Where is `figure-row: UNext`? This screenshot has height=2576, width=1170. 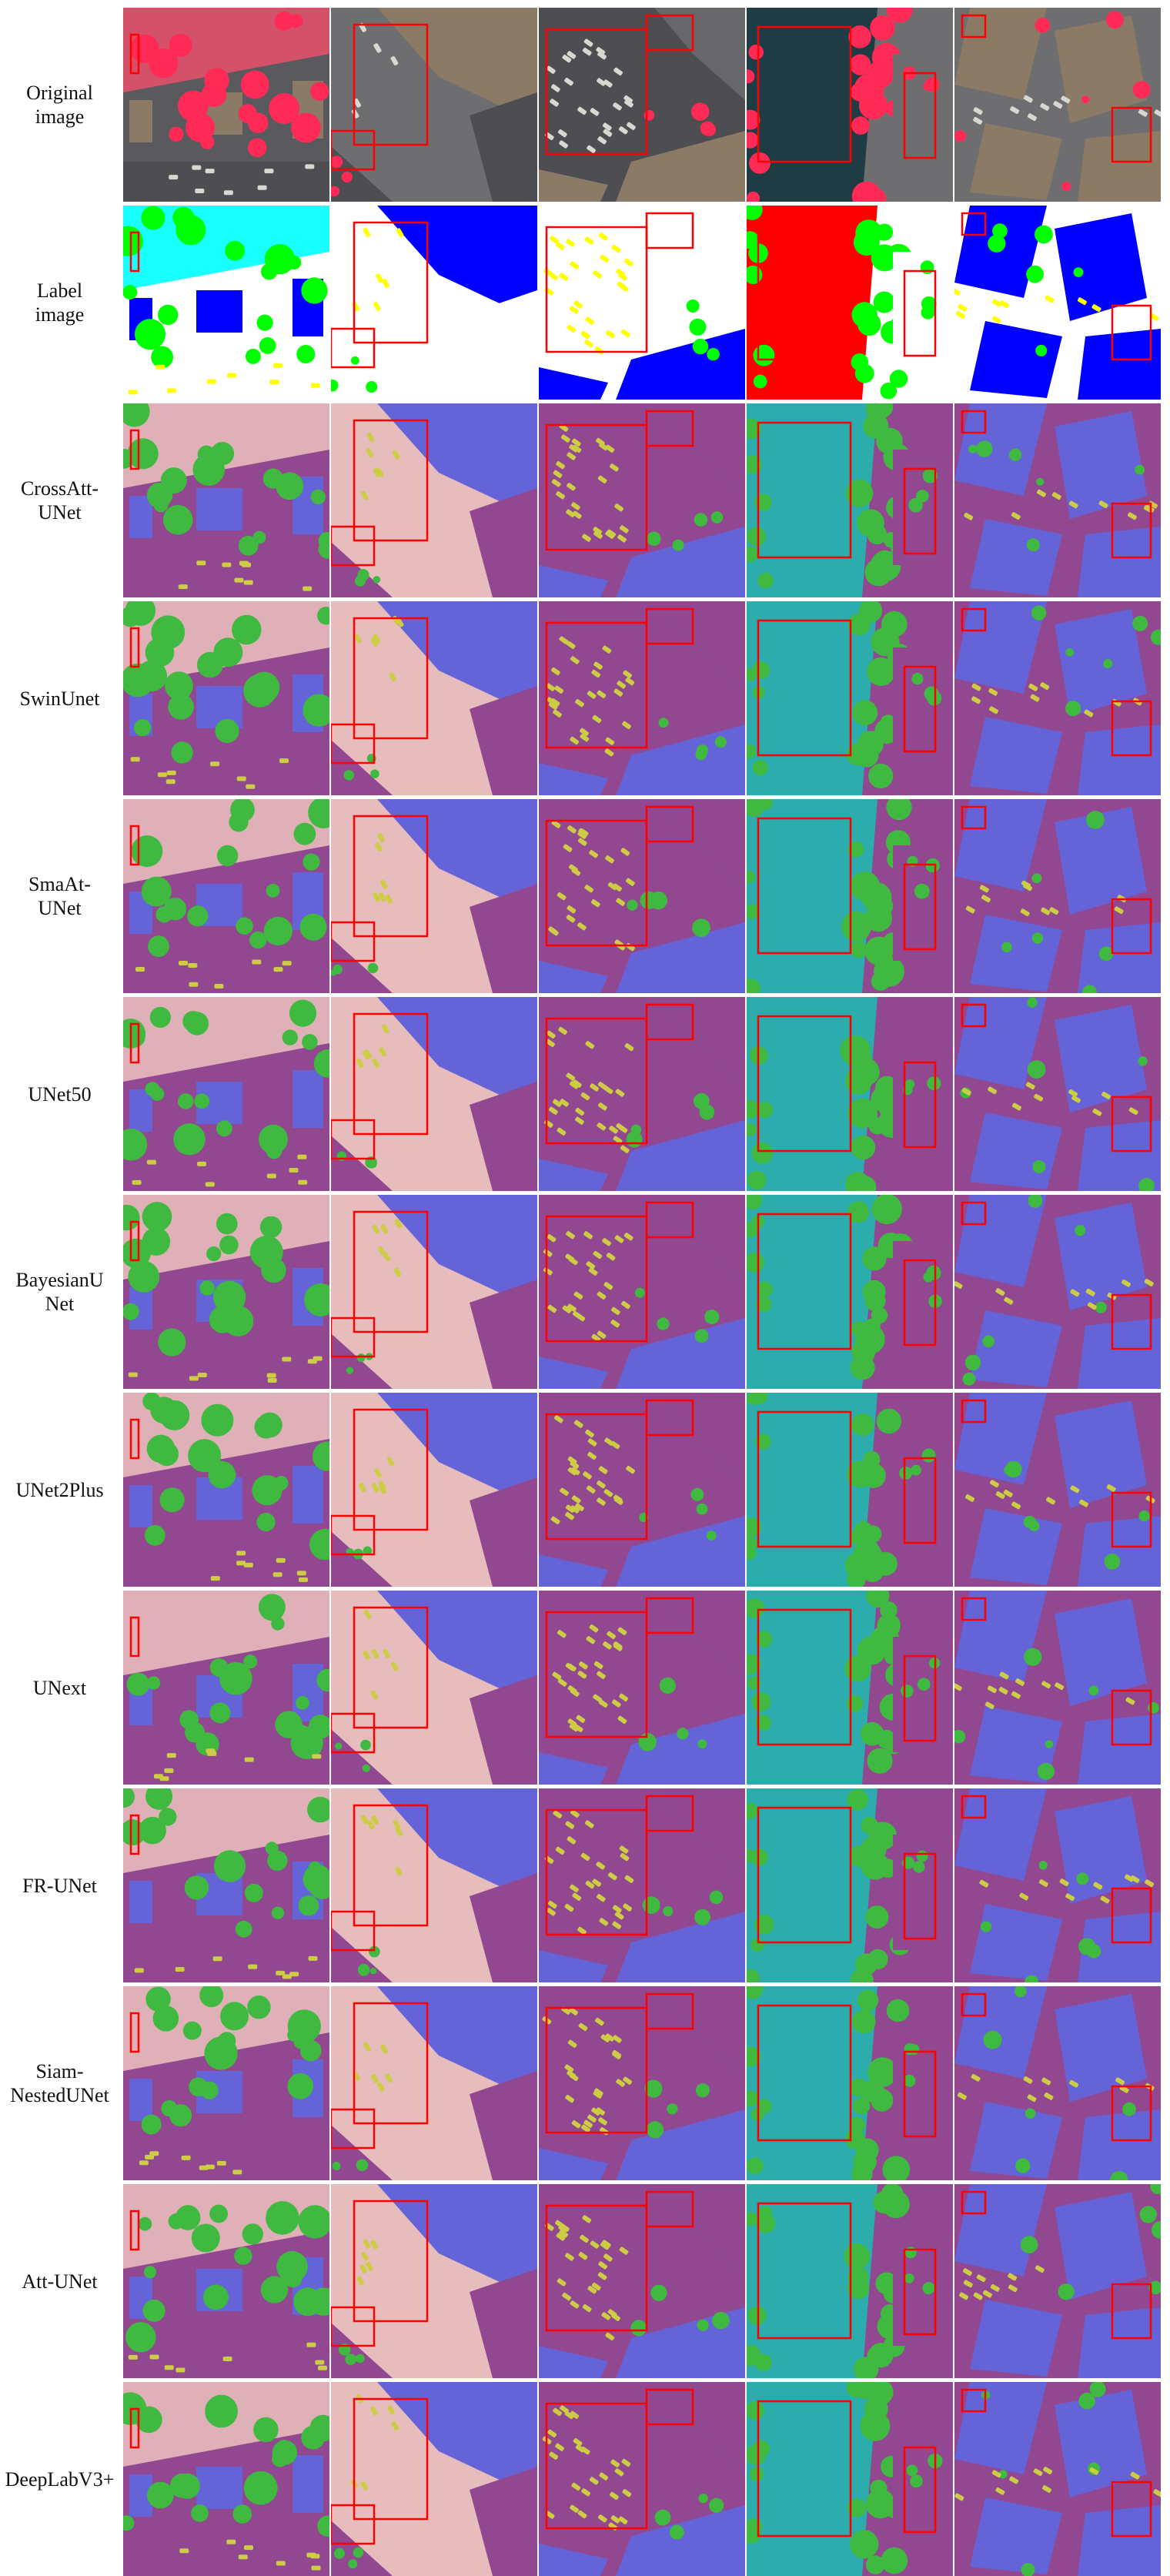 figure-row: UNext is located at coordinates (585, 1688).